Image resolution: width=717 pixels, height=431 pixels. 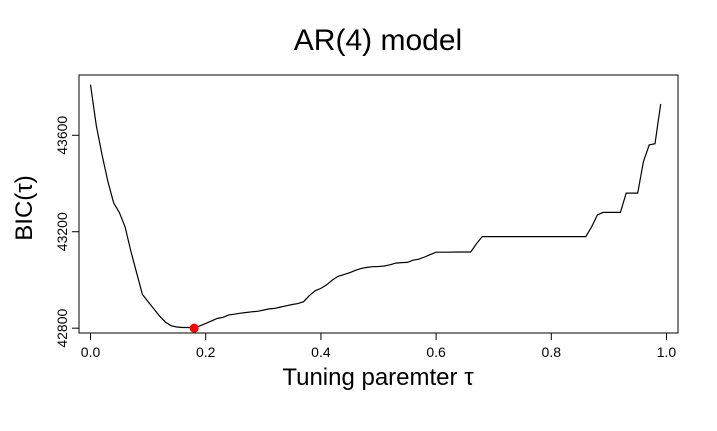 I want to click on y-tick-label: 43600, so click(x=62, y=135).